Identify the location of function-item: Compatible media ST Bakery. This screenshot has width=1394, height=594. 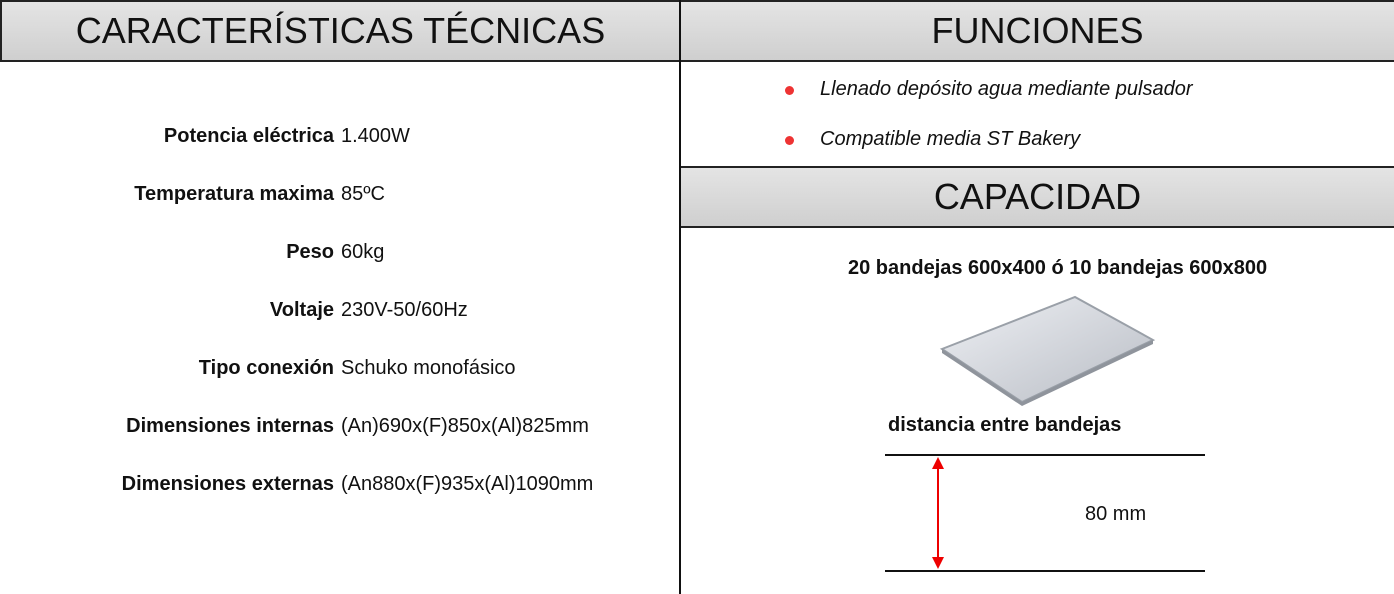
(931, 139).